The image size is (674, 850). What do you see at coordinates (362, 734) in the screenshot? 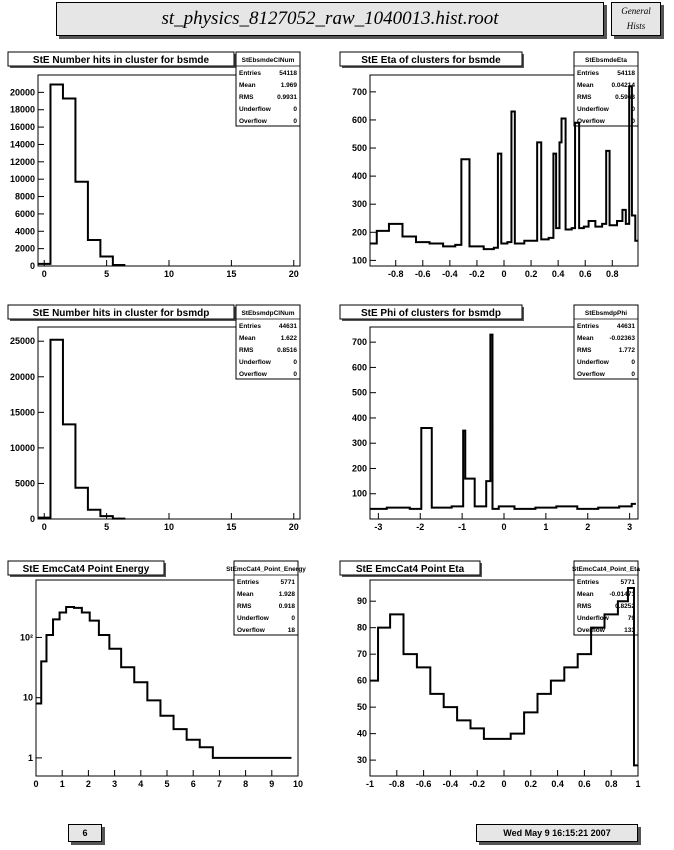
I see `y-tick-label: 40` at bounding box center [362, 734].